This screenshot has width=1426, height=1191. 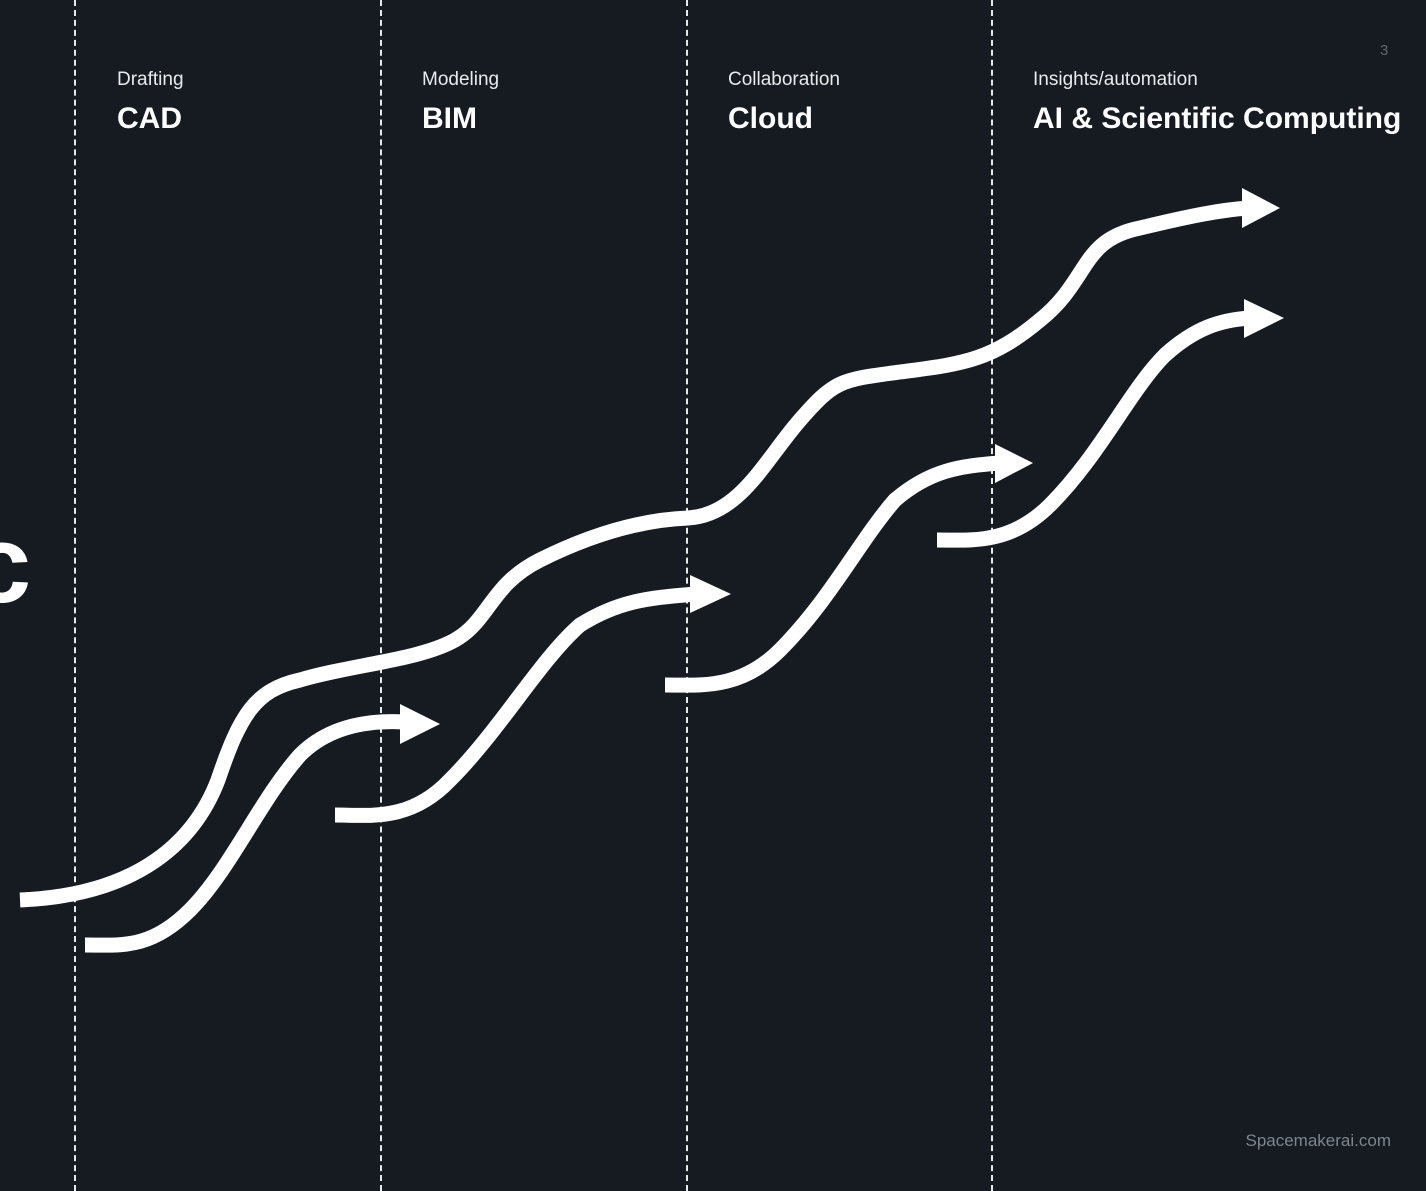 What do you see at coordinates (1264, 318) in the screenshot?
I see `arrowhead-ai` at bounding box center [1264, 318].